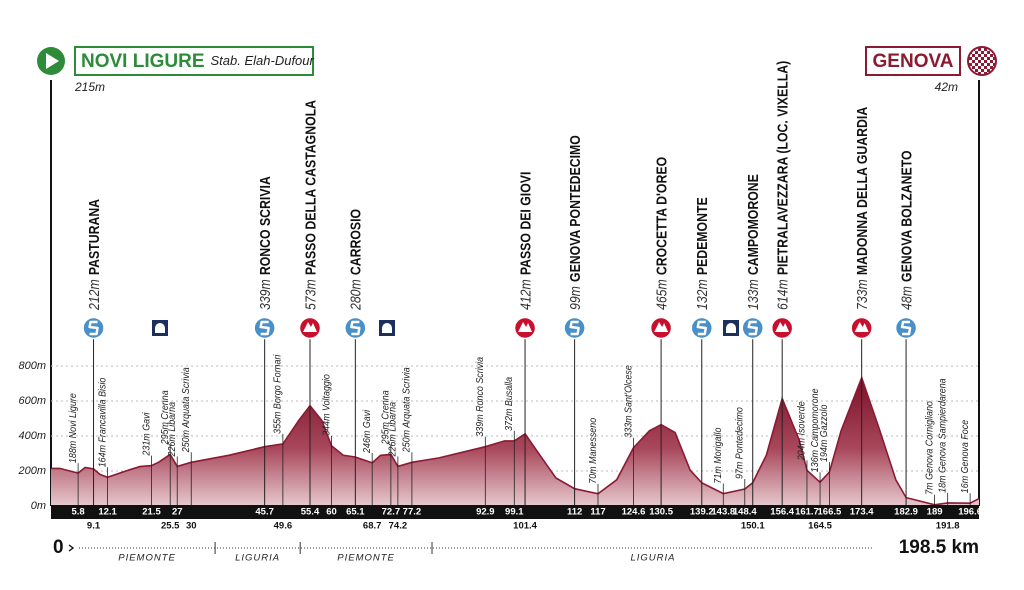  Describe the element at coordinates (310, 187) in the screenshot. I see `waypoint-name: PASSO DELLA CASTAGNOLA` at that location.